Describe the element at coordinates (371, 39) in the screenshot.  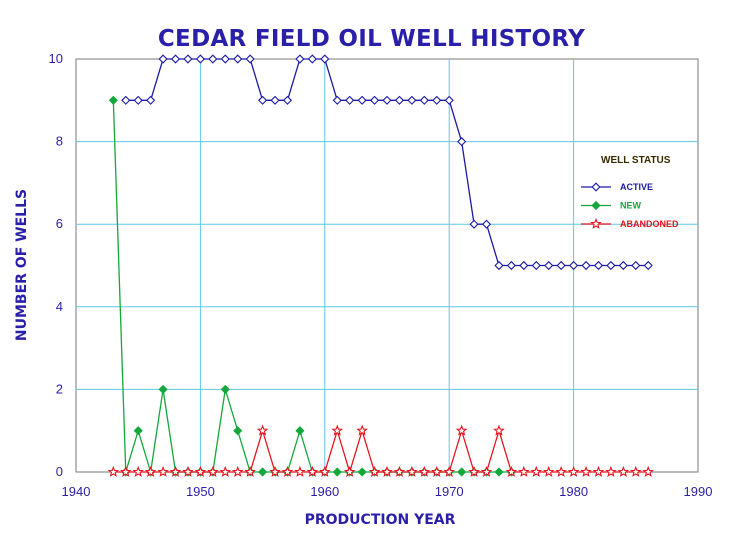
I see `chart-title: CEDAR FIELD OIL WELL HISTORY` at that location.